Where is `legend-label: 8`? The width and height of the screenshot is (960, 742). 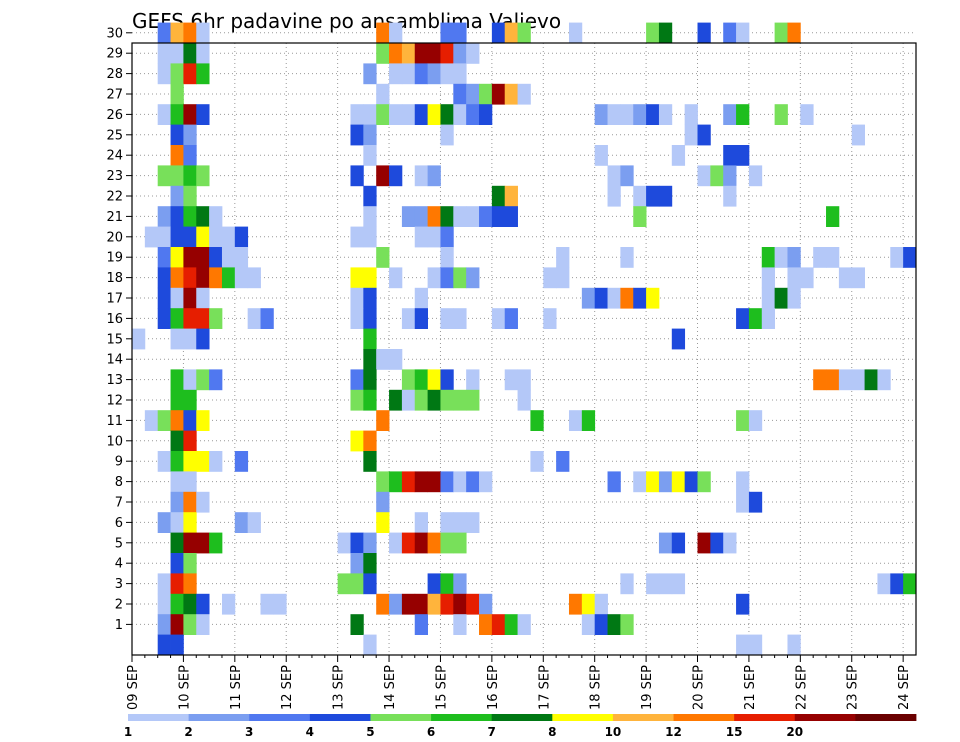
legend-label: 8 is located at coordinates (552, 732).